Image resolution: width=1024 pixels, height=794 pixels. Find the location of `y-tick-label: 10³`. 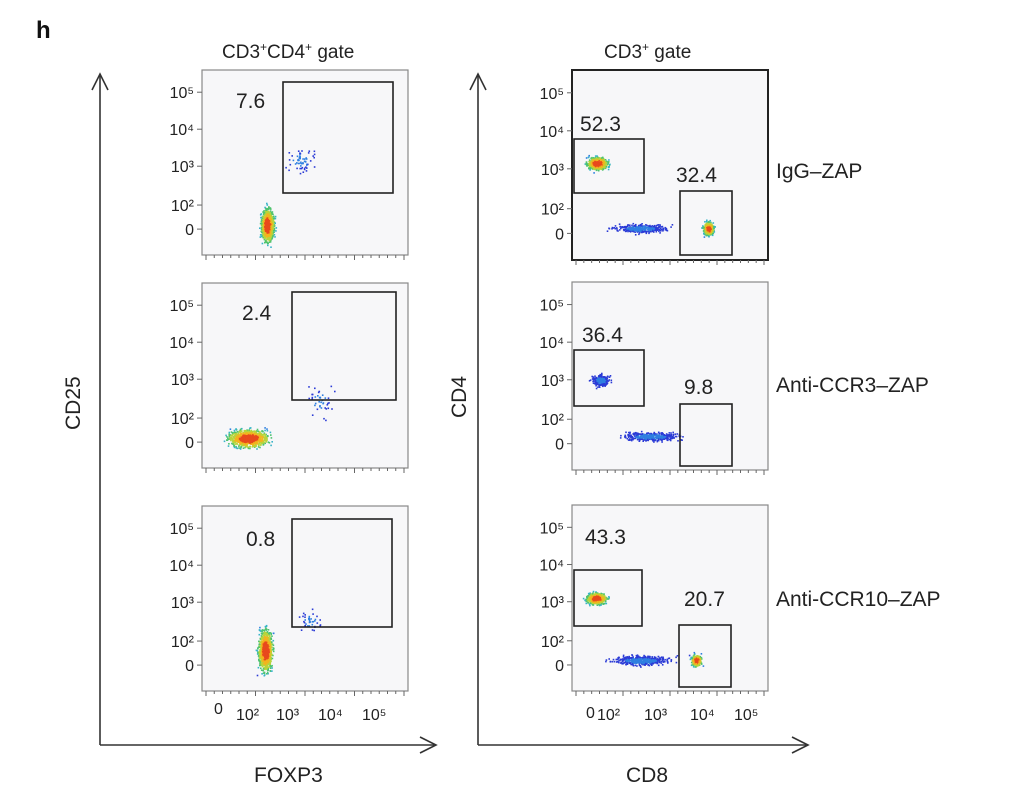

y-tick-label: 10³ is located at coordinates (183, 167).